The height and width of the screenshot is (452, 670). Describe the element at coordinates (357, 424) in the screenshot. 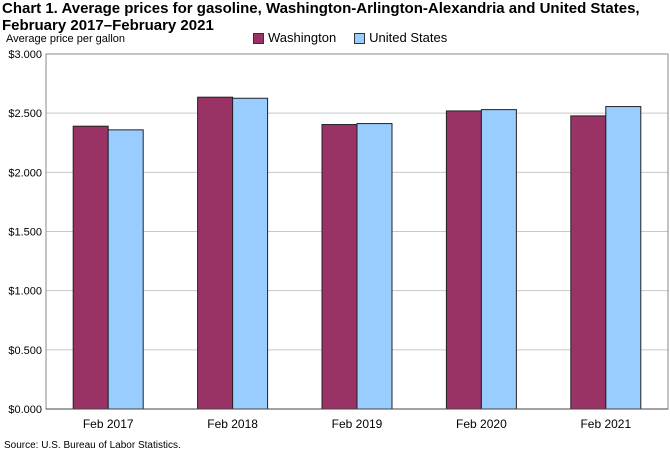

I see `x-tick-label: Feb 2019` at that location.